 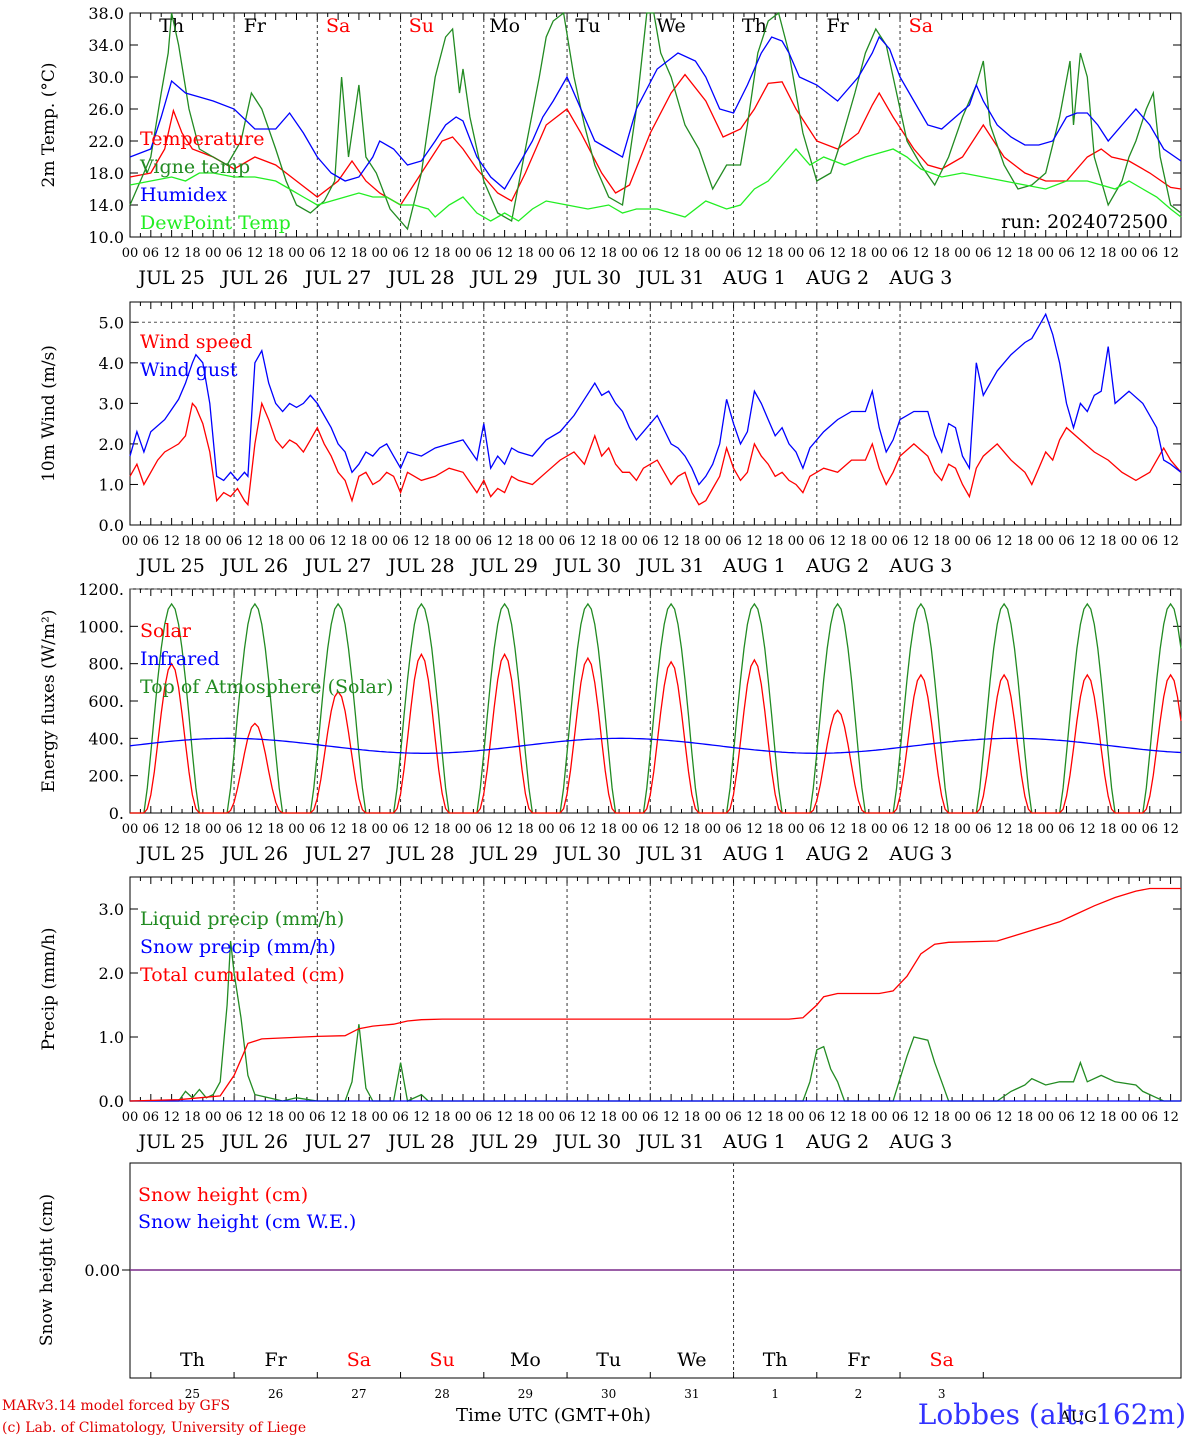 What do you see at coordinates (106, 701) in the screenshot?
I see `y-tick-label: 600.` at bounding box center [106, 701].